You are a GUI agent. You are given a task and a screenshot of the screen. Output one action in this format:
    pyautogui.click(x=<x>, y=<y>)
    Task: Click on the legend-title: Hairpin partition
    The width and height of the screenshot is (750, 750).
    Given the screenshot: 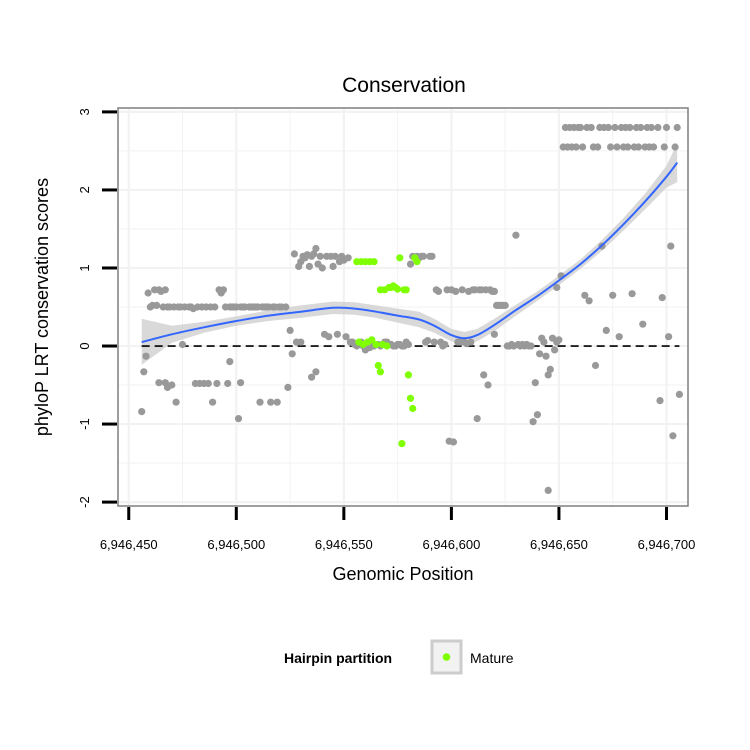 What is the action you would take?
    pyautogui.click(x=338, y=658)
    